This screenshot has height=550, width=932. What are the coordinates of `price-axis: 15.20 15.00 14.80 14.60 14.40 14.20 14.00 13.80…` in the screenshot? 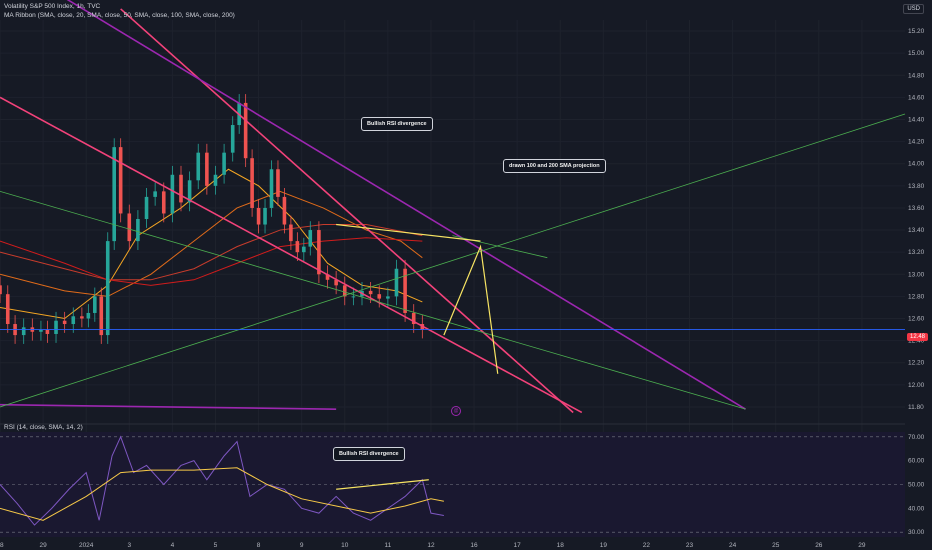 It's located at (916, 282).